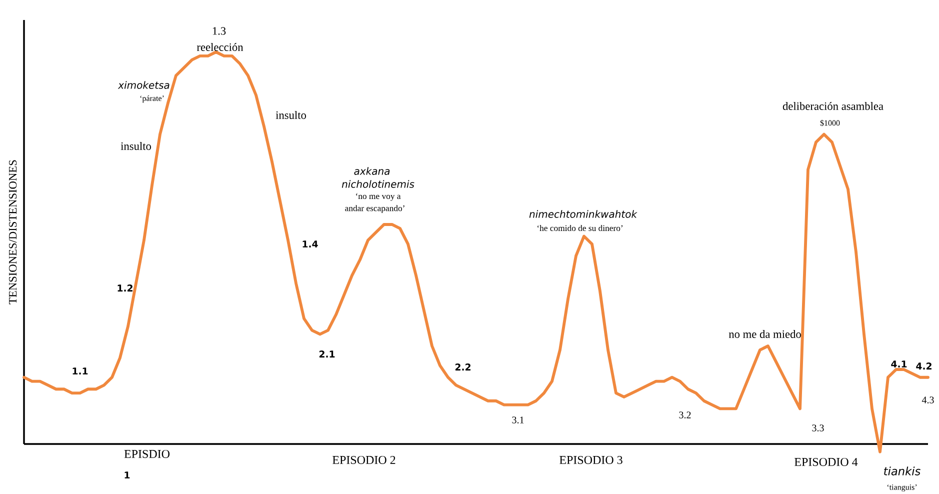 The width and height of the screenshot is (939, 494). I want to click on annotation: nimechtominkwahtok, so click(583, 214).